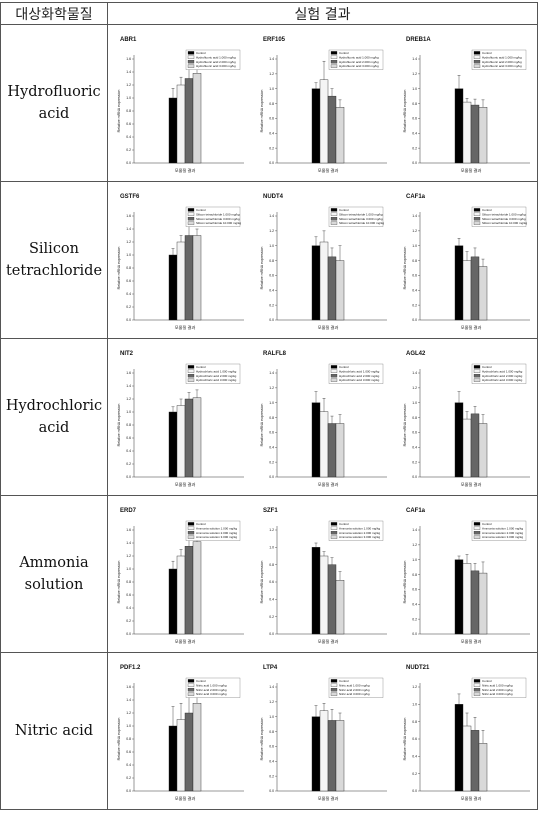 Image resolution: width=538 pixels, height=821 pixels. Describe the element at coordinates (128, 40) in the screenshot. I see `chart-title: ABR1` at that location.